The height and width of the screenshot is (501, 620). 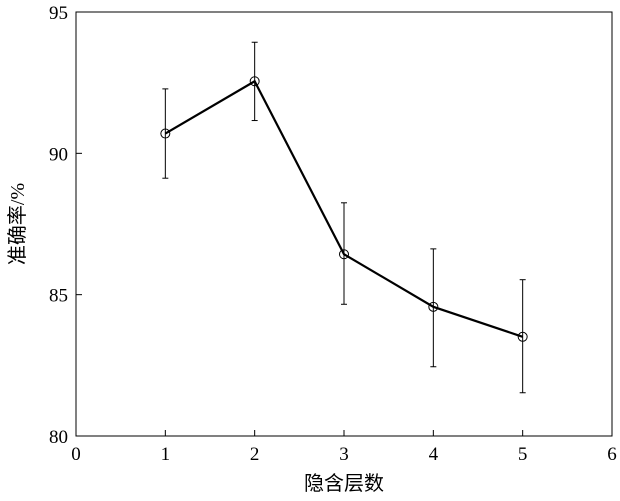 I want to click on x-tick-label: 4, so click(x=434, y=454).